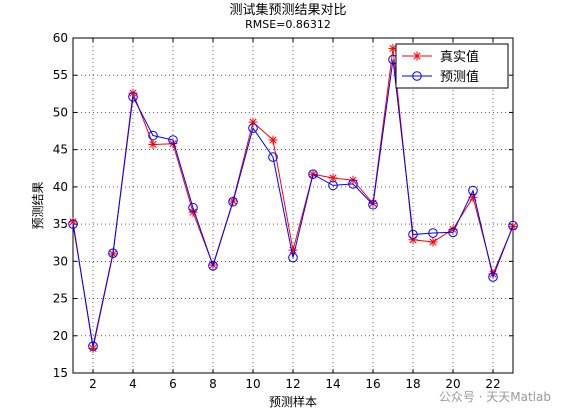 This screenshot has width=561, height=420. What do you see at coordinates (60, 112) in the screenshot?
I see `y-tick-label: 50` at bounding box center [60, 112].